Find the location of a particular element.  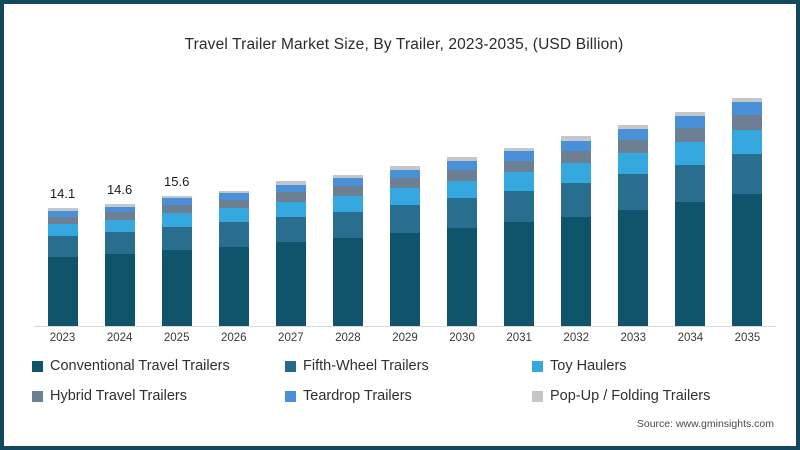

bar-2035 is located at coordinates (747, 211).